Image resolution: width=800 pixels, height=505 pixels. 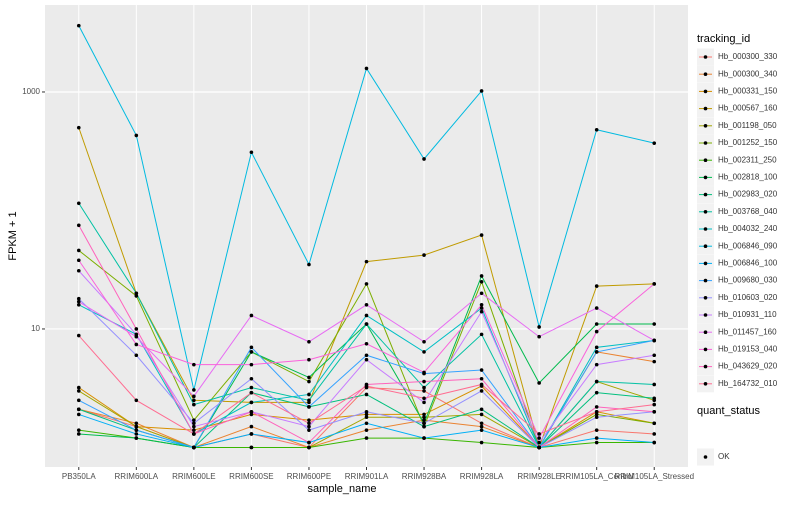 What do you see at coordinates (748, 349) in the screenshot?
I see `legend-label: Hb_019153_040` at bounding box center [748, 349].